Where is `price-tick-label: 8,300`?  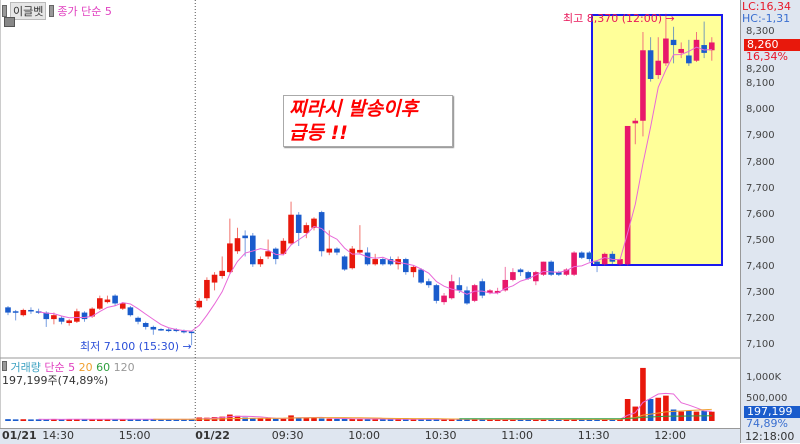
price-tick-label: 8,300 is located at coordinates (760, 31).